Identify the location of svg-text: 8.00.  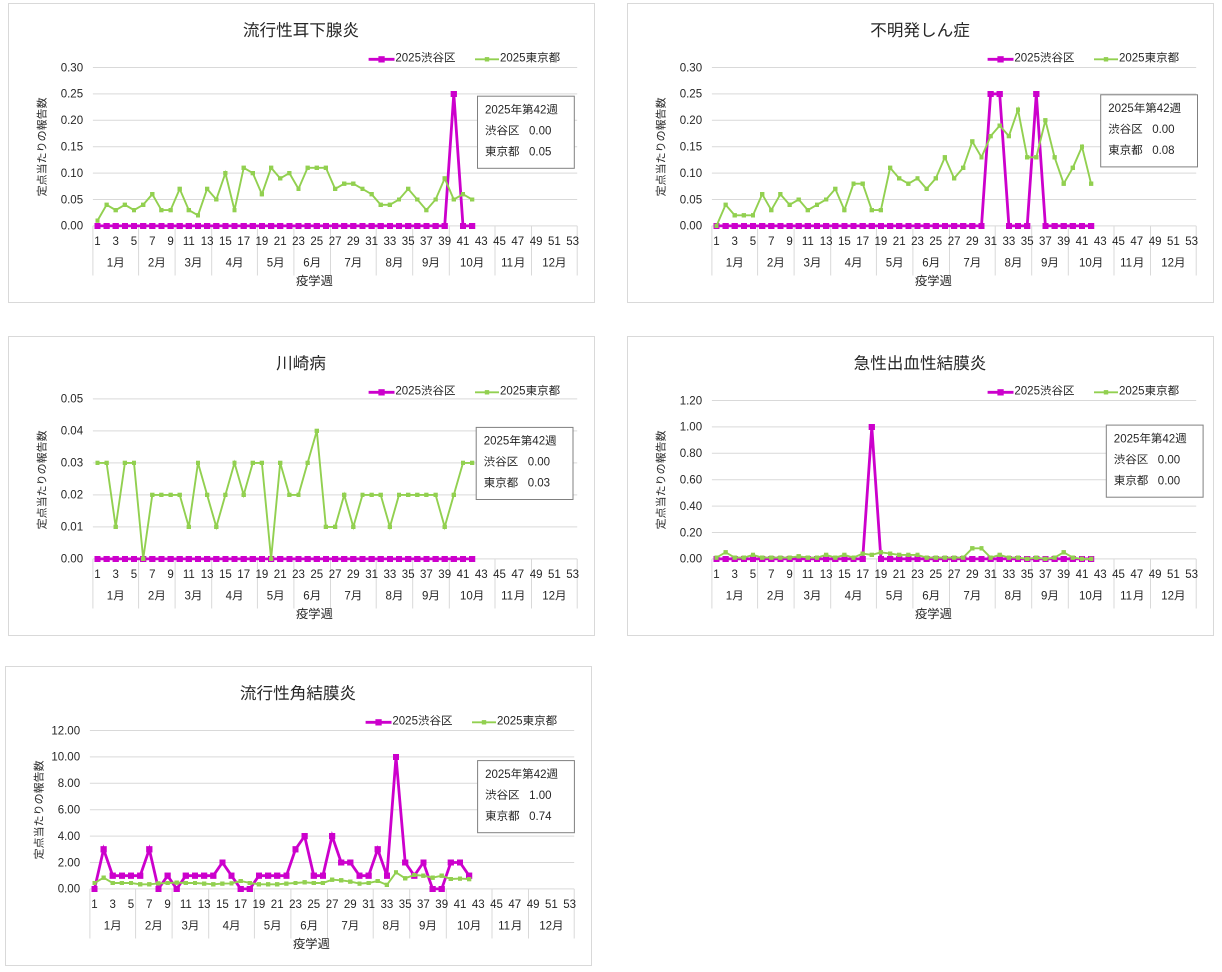
(69, 784).